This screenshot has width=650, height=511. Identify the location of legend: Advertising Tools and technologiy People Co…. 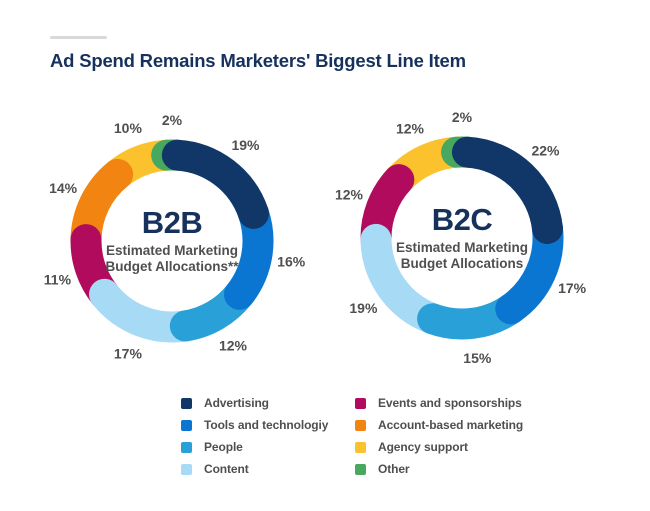
(352, 436).